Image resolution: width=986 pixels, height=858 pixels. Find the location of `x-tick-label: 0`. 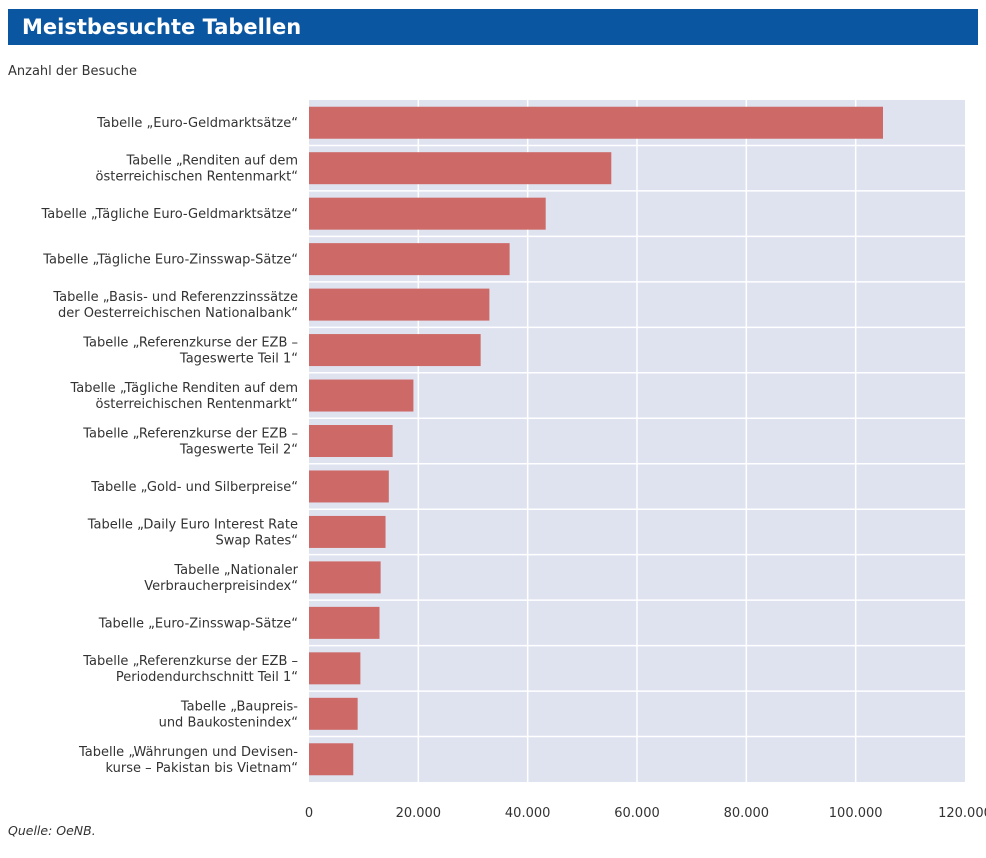

x-tick-label: 0 is located at coordinates (309, 813).